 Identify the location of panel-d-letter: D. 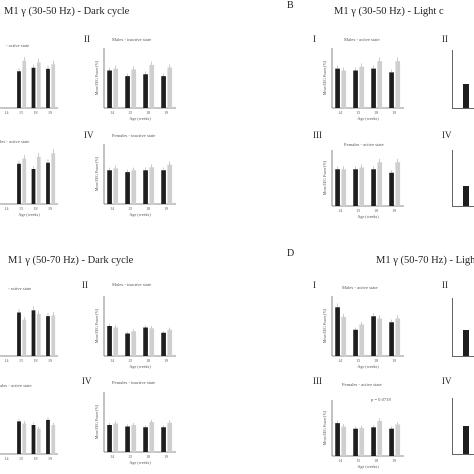
(291, 253).